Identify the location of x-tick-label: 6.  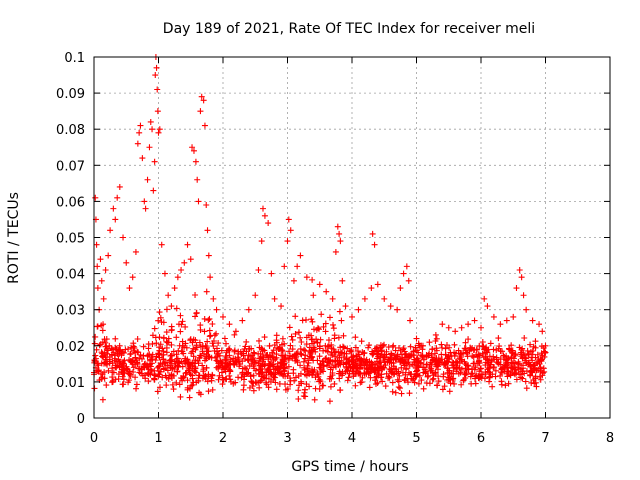
(481, 438).